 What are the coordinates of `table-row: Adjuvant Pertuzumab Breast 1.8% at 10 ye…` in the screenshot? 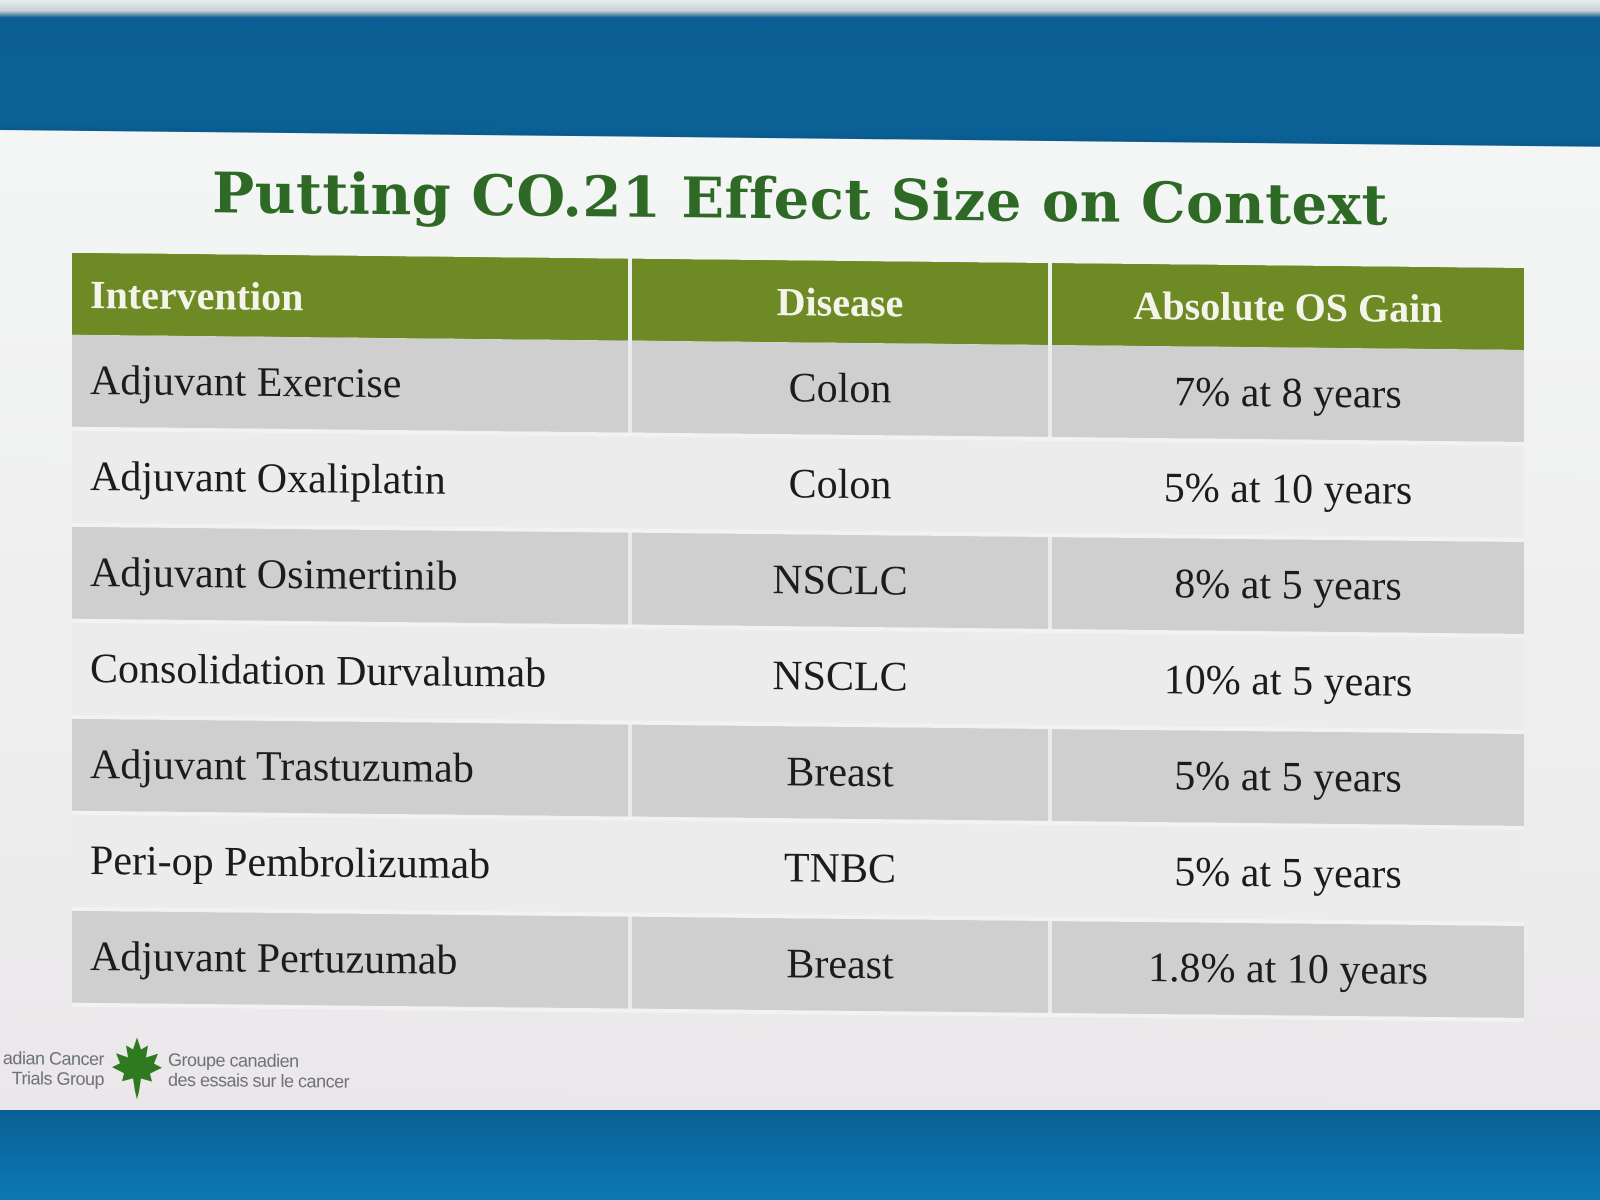 It's located at (798, 964).